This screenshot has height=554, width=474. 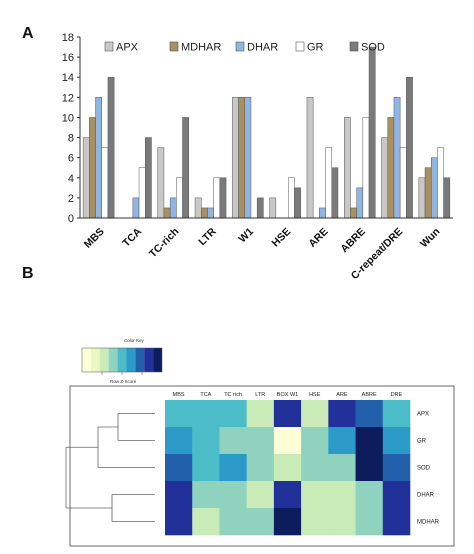 What do you see at coordinates (233, 441) in the screenshot?
I see `heatmap-cell-gr-tc-rich` at bounding box center [233, 441].